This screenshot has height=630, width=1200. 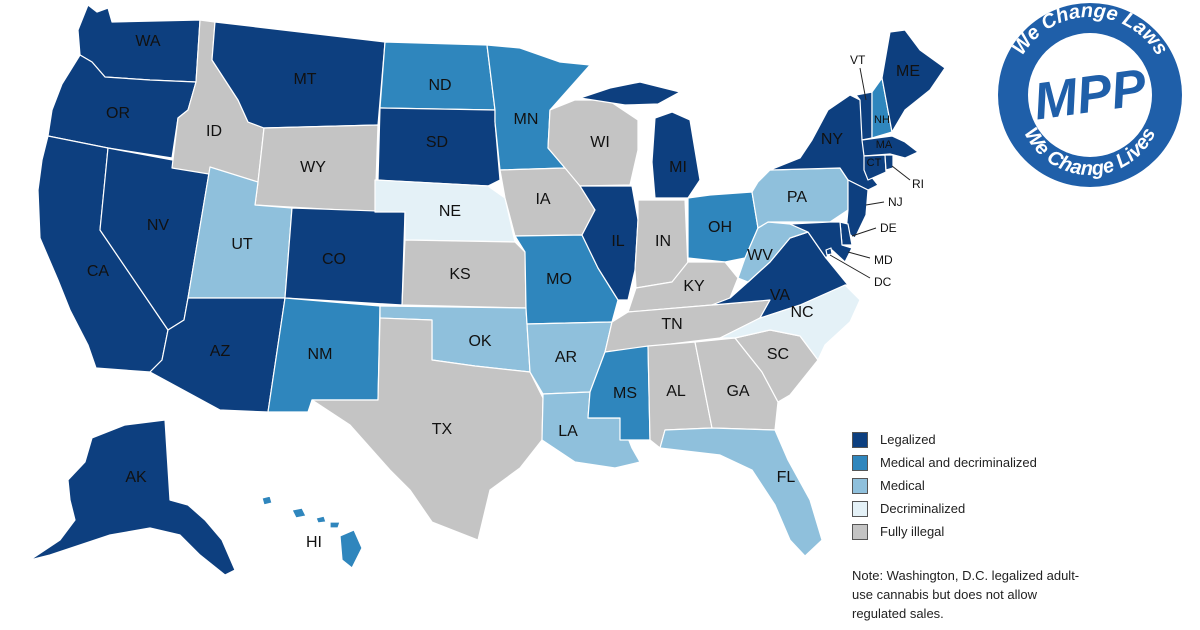 What do you see at coordinates (923, 508) in the screenshot?
I see `legend-label-decriminalized: Decriminalized` at bounding box center [923, 508].